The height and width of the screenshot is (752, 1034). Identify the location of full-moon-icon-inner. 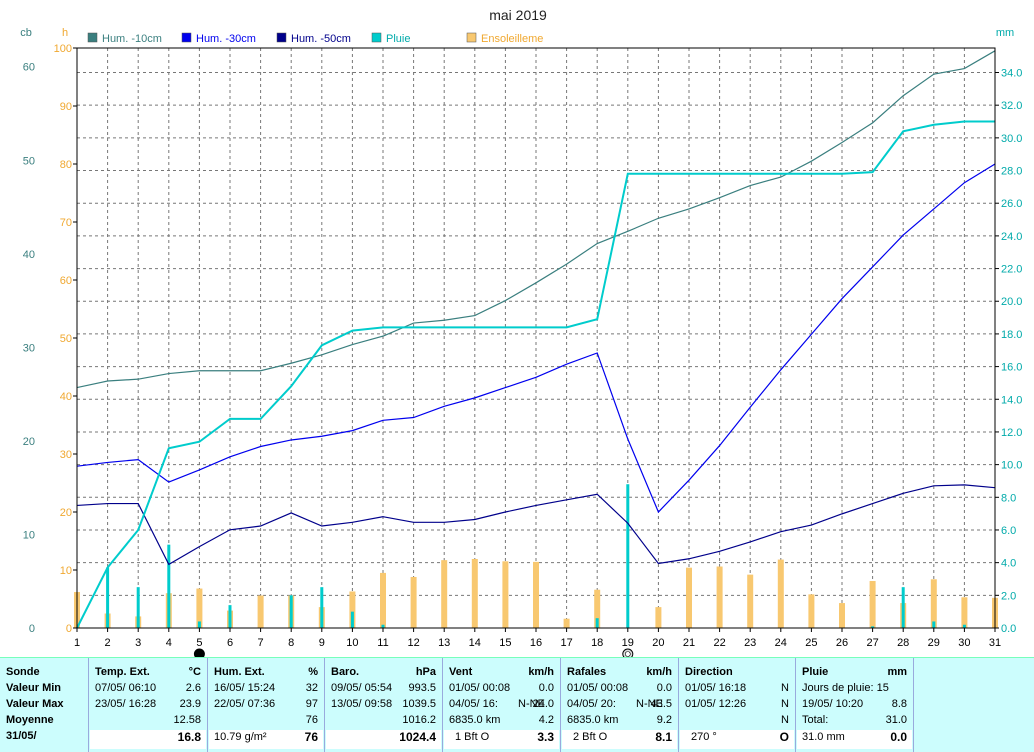
(627, 654).